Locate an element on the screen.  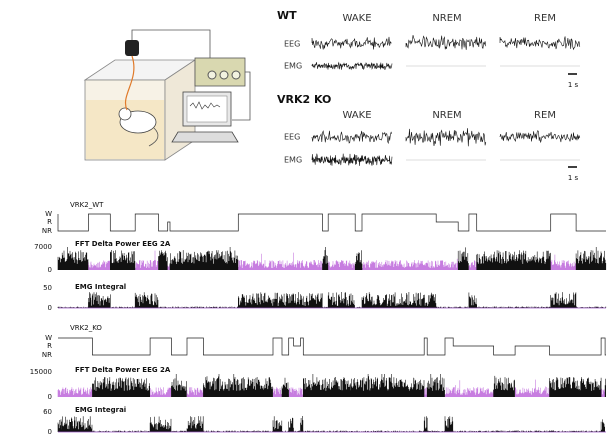
axis-label: 50 is located at coordinates (47, 288).